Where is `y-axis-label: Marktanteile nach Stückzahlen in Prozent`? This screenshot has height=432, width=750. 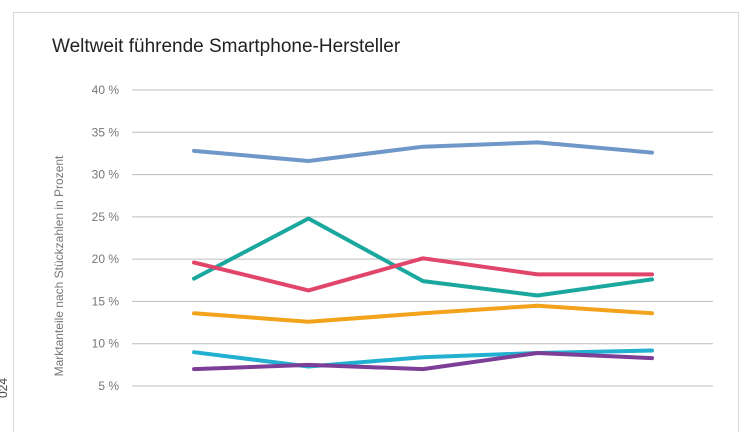 y-axis-label: Marktanteile nach Stückzahlen in Prozent is located at coordinates (59, 265).